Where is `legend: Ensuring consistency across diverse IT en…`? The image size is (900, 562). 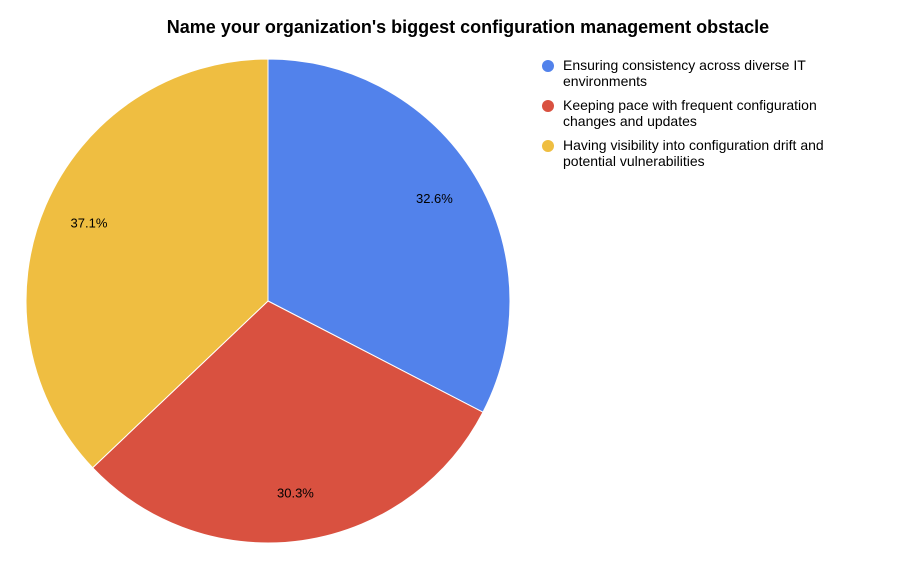 legend: Ensuring consistency across diverse IT en… is located at coordinates (715, 117).